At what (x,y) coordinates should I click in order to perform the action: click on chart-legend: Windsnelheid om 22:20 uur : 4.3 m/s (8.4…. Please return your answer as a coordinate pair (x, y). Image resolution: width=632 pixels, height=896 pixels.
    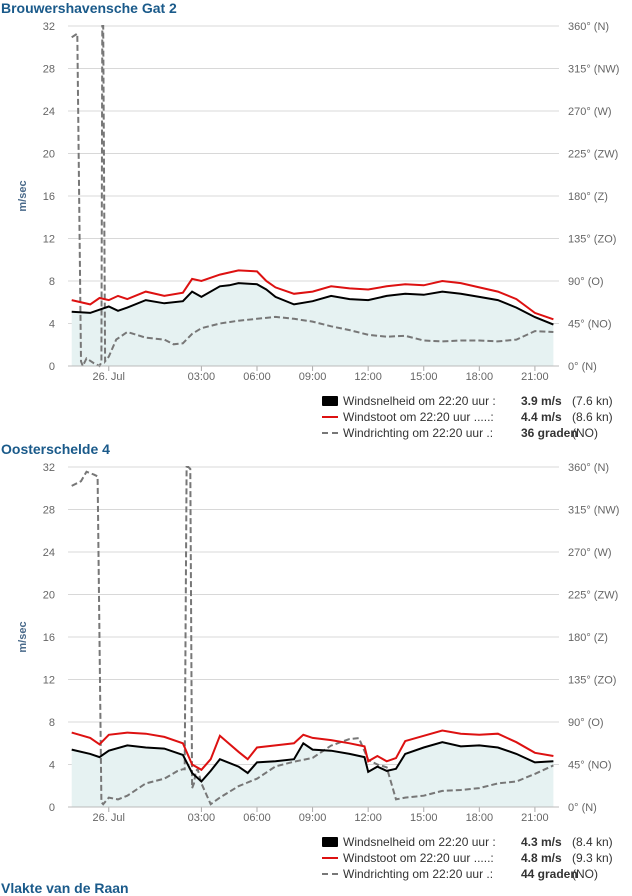
    Looking at the image, I should click on (477, 858).